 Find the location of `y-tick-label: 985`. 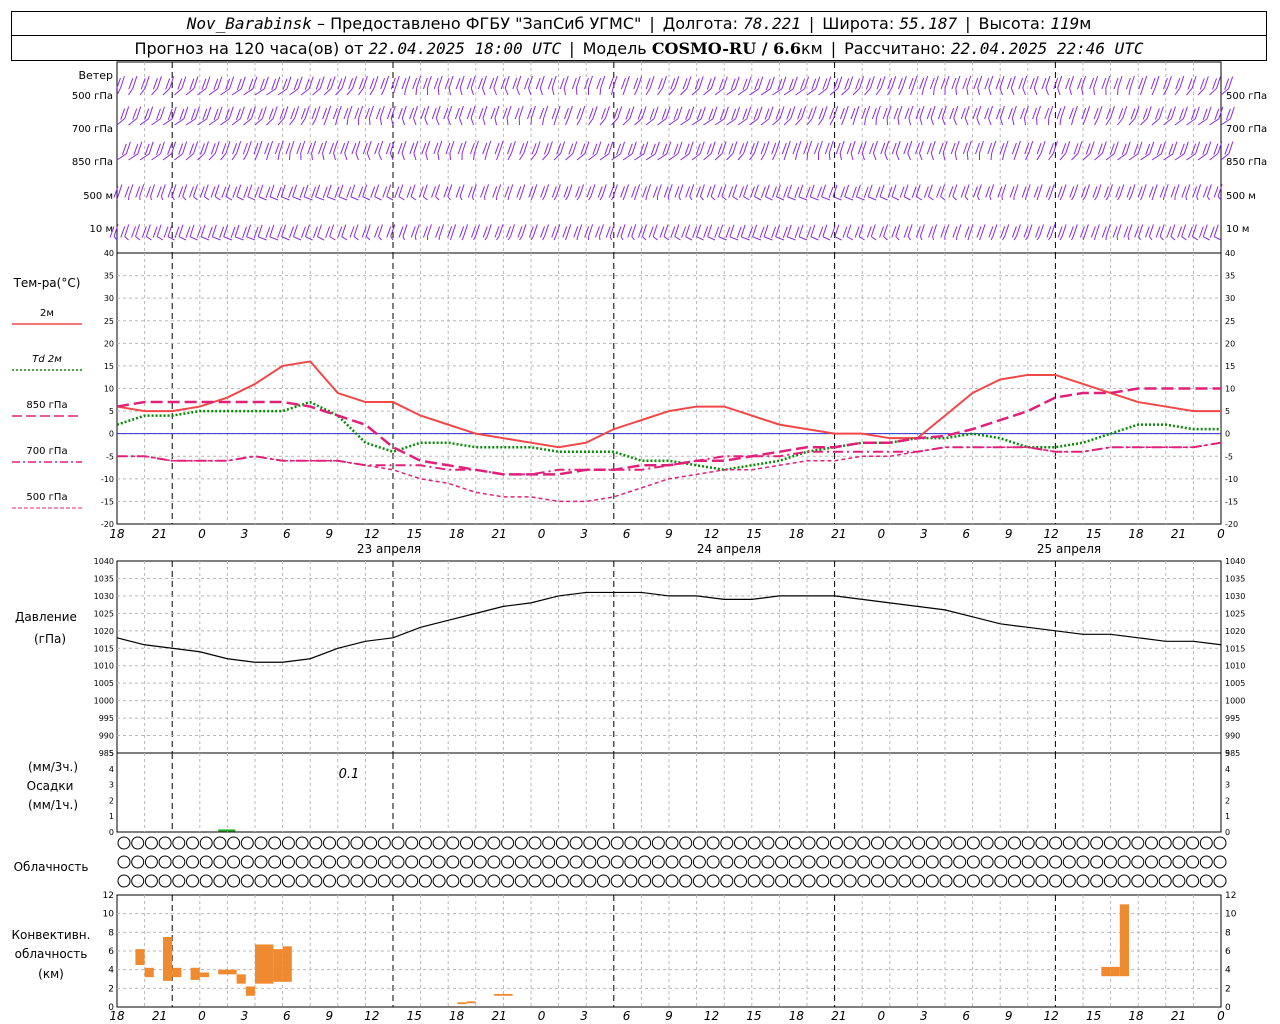

y-tick-label: 985 is located at coordinates (106, 753).